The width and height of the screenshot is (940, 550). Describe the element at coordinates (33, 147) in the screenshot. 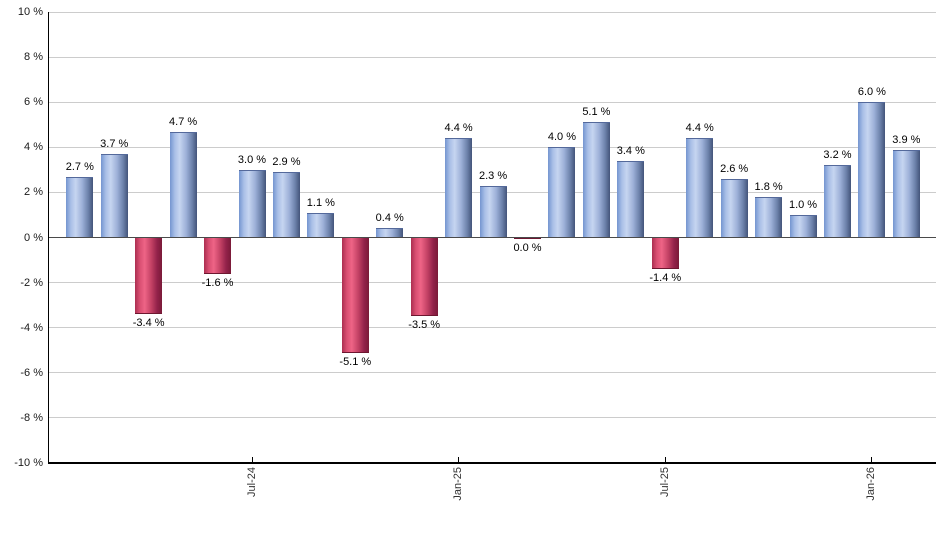

I see `y-axis-tick-label: 4 %` at that location.